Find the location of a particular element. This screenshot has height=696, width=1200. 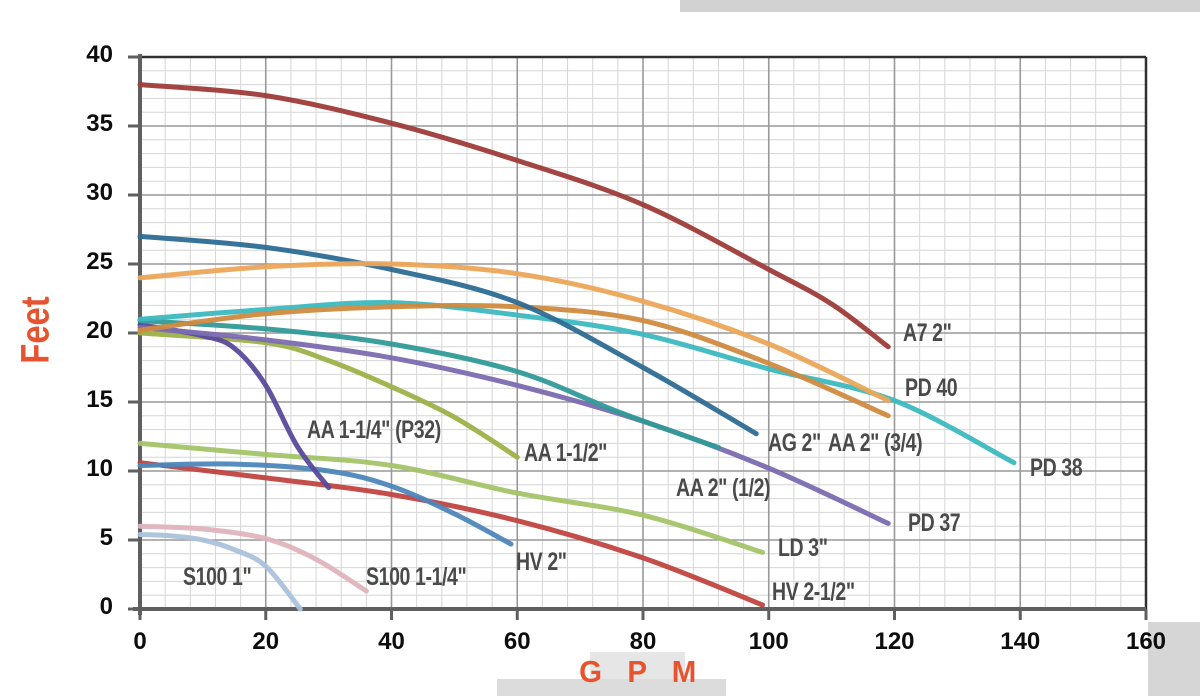

y-tick-label: 35 is located at coordinates (99, 123).